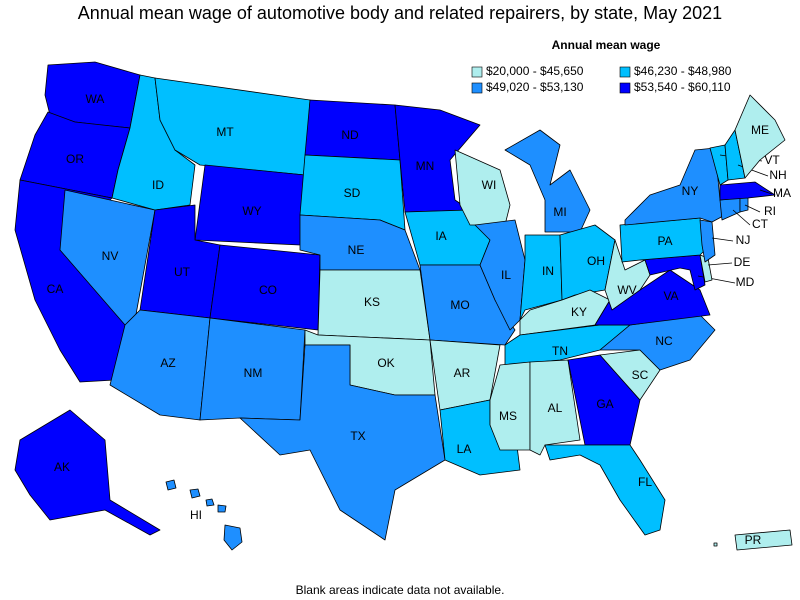 This screenshot has width=800, height=600. I want to click on state-label: TN, so click(560, 351).